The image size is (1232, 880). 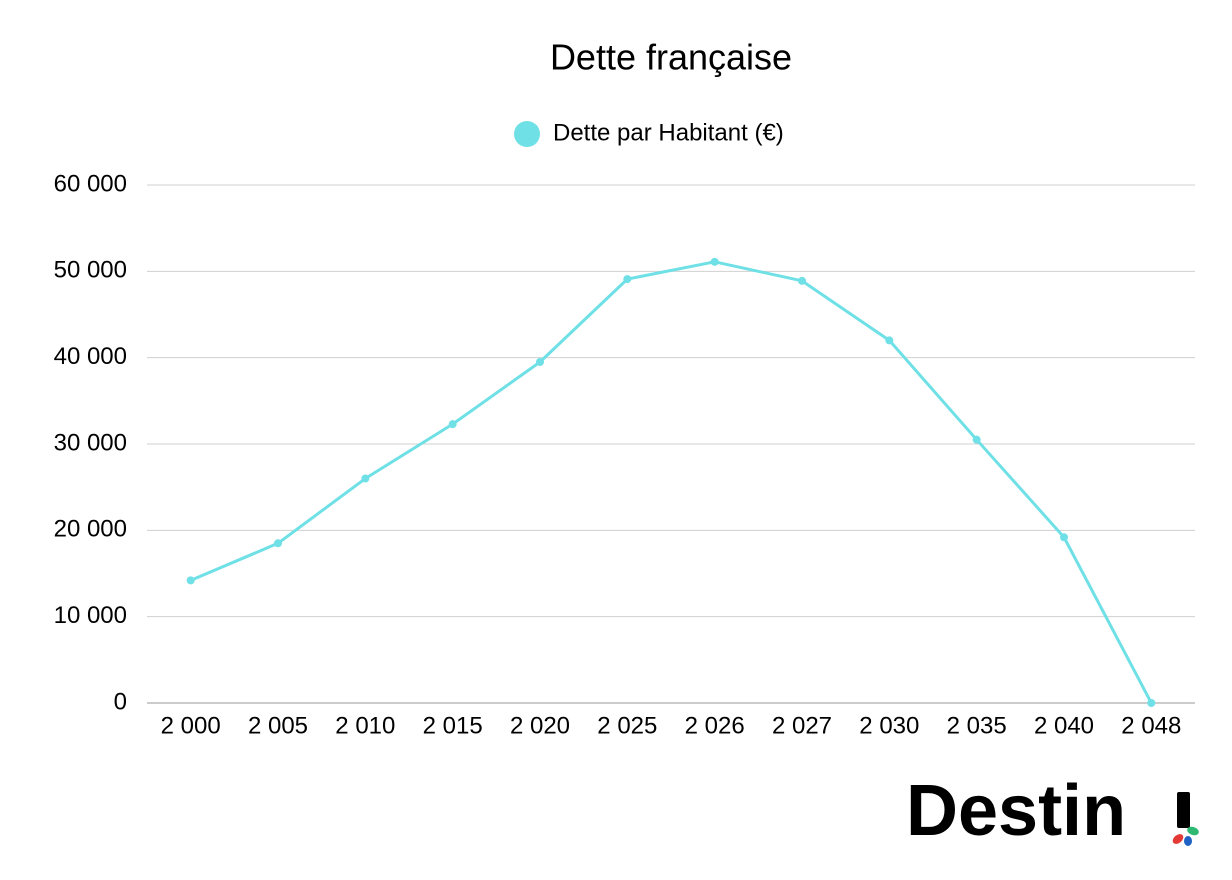 I want to click on x-tick-label: 2 015, so click(x=453, y=725).